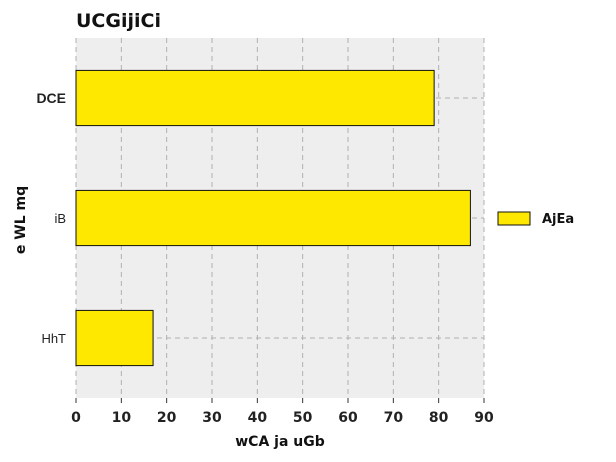 Image resolution: width=616 pixels, height=462 pixels. Describe the element at coordinates (76, 418) in the screenshot. I see `x-tick-label: 0` at that location.